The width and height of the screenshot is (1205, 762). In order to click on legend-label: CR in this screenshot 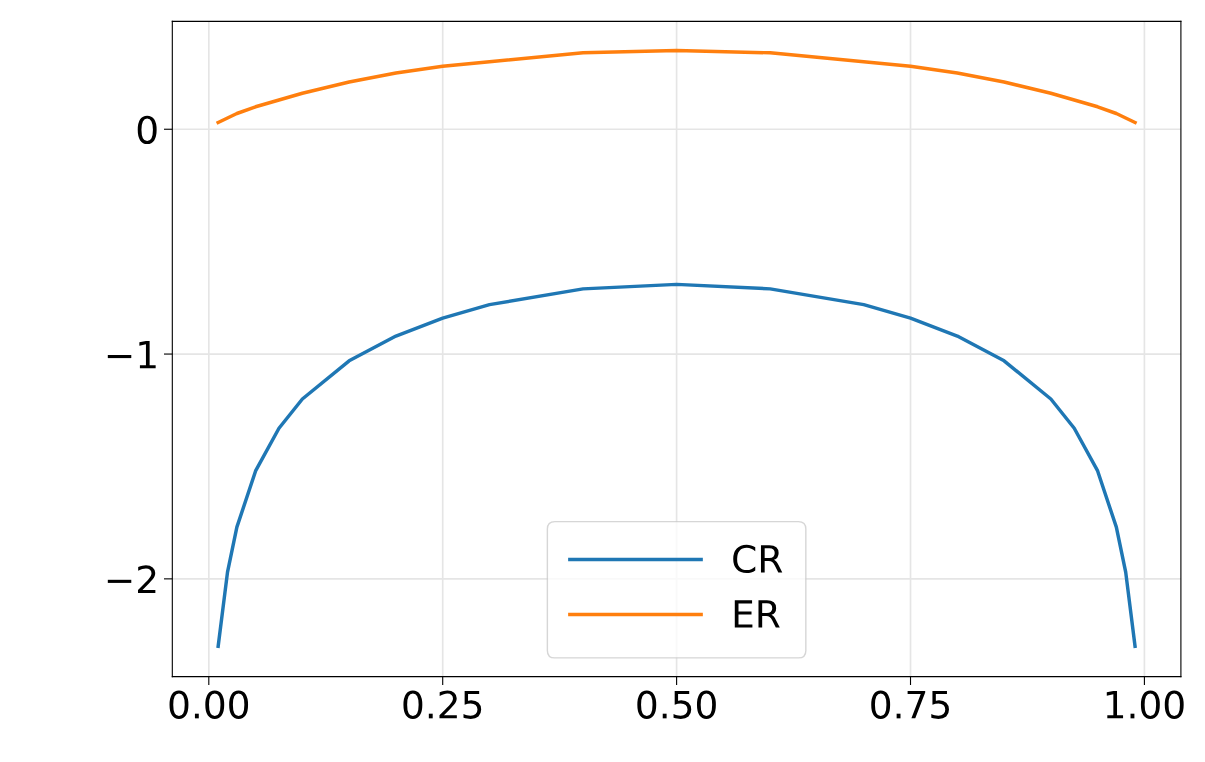, I will do `click(758, 559)`.